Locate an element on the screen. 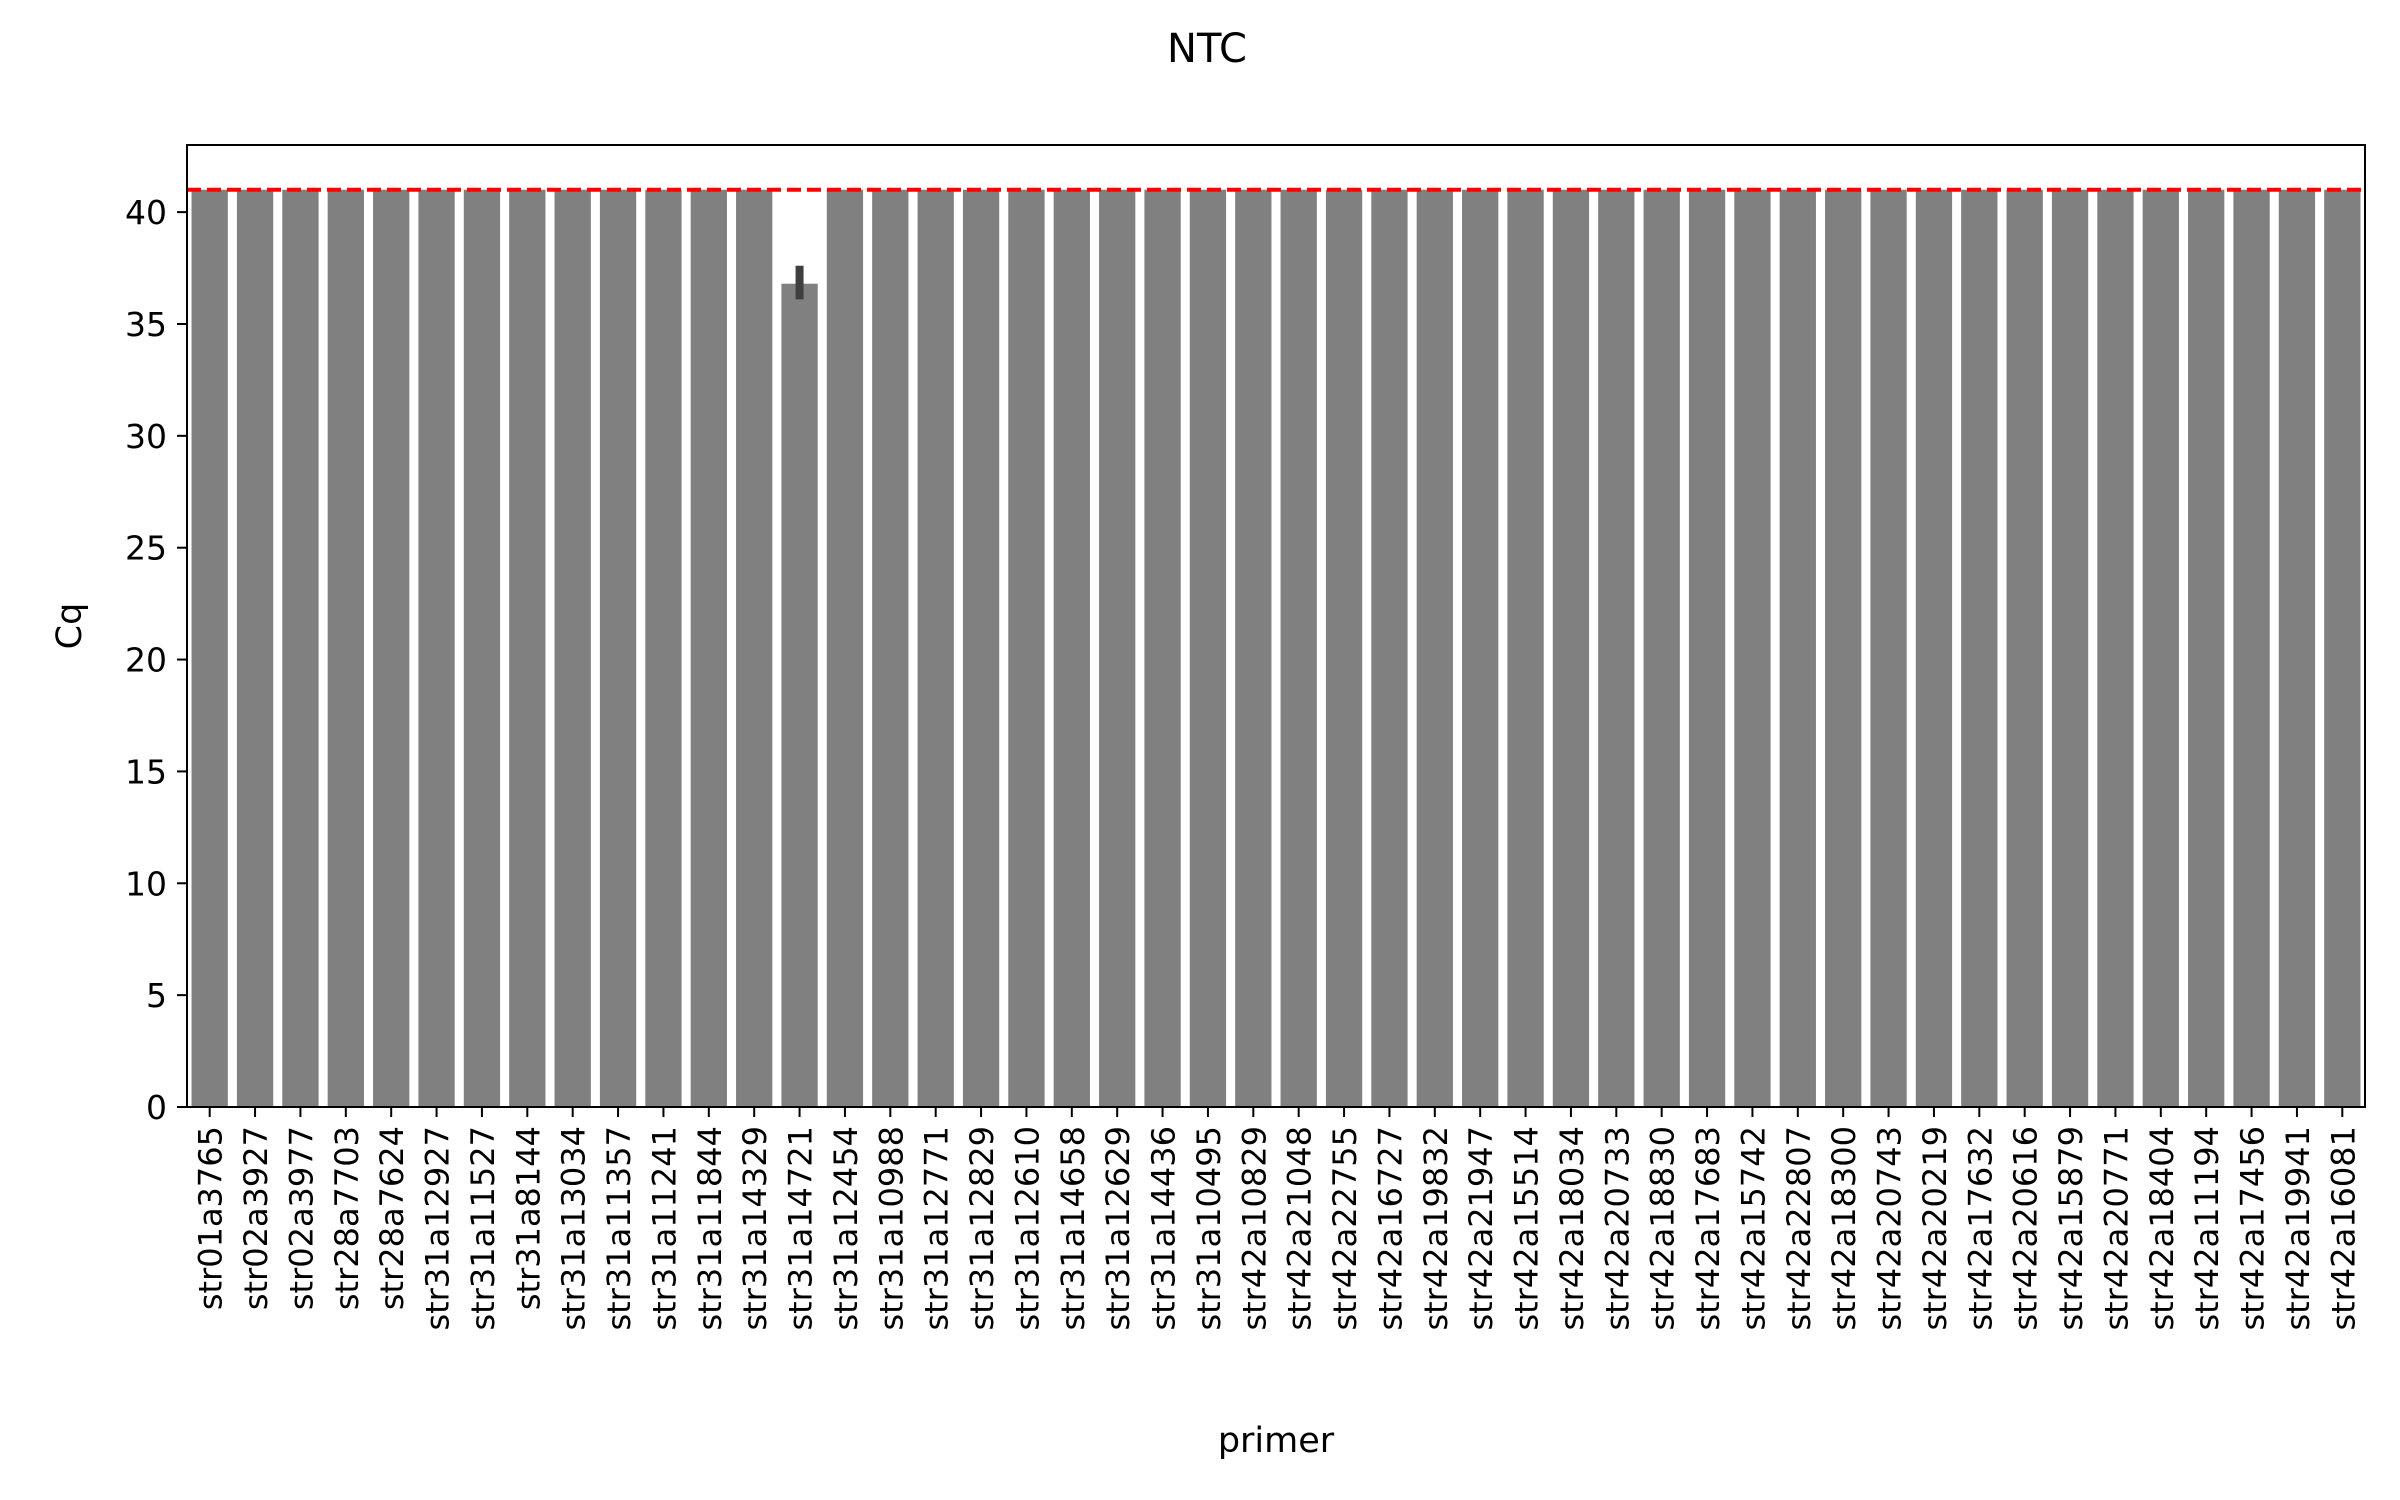  bar-str31a10988 is located at coordinates (890, 648).